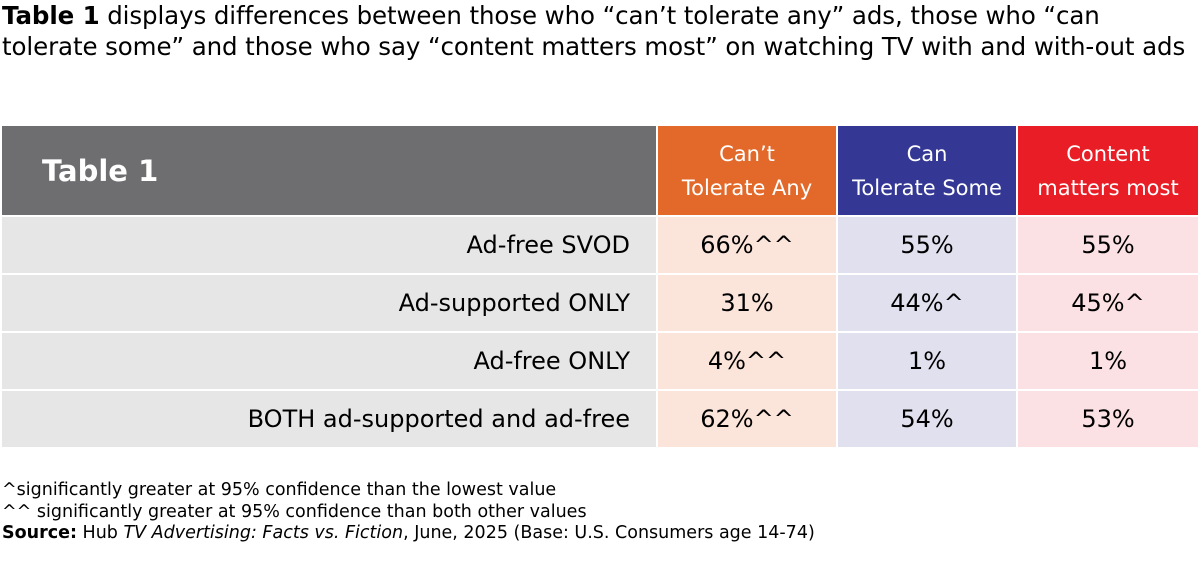 The width and height of the screenshot is (1202, 579). Describe the element at coordinates (1108, 419) in the screenshot. I see `cell-content-matters-most: 53%` at that location.